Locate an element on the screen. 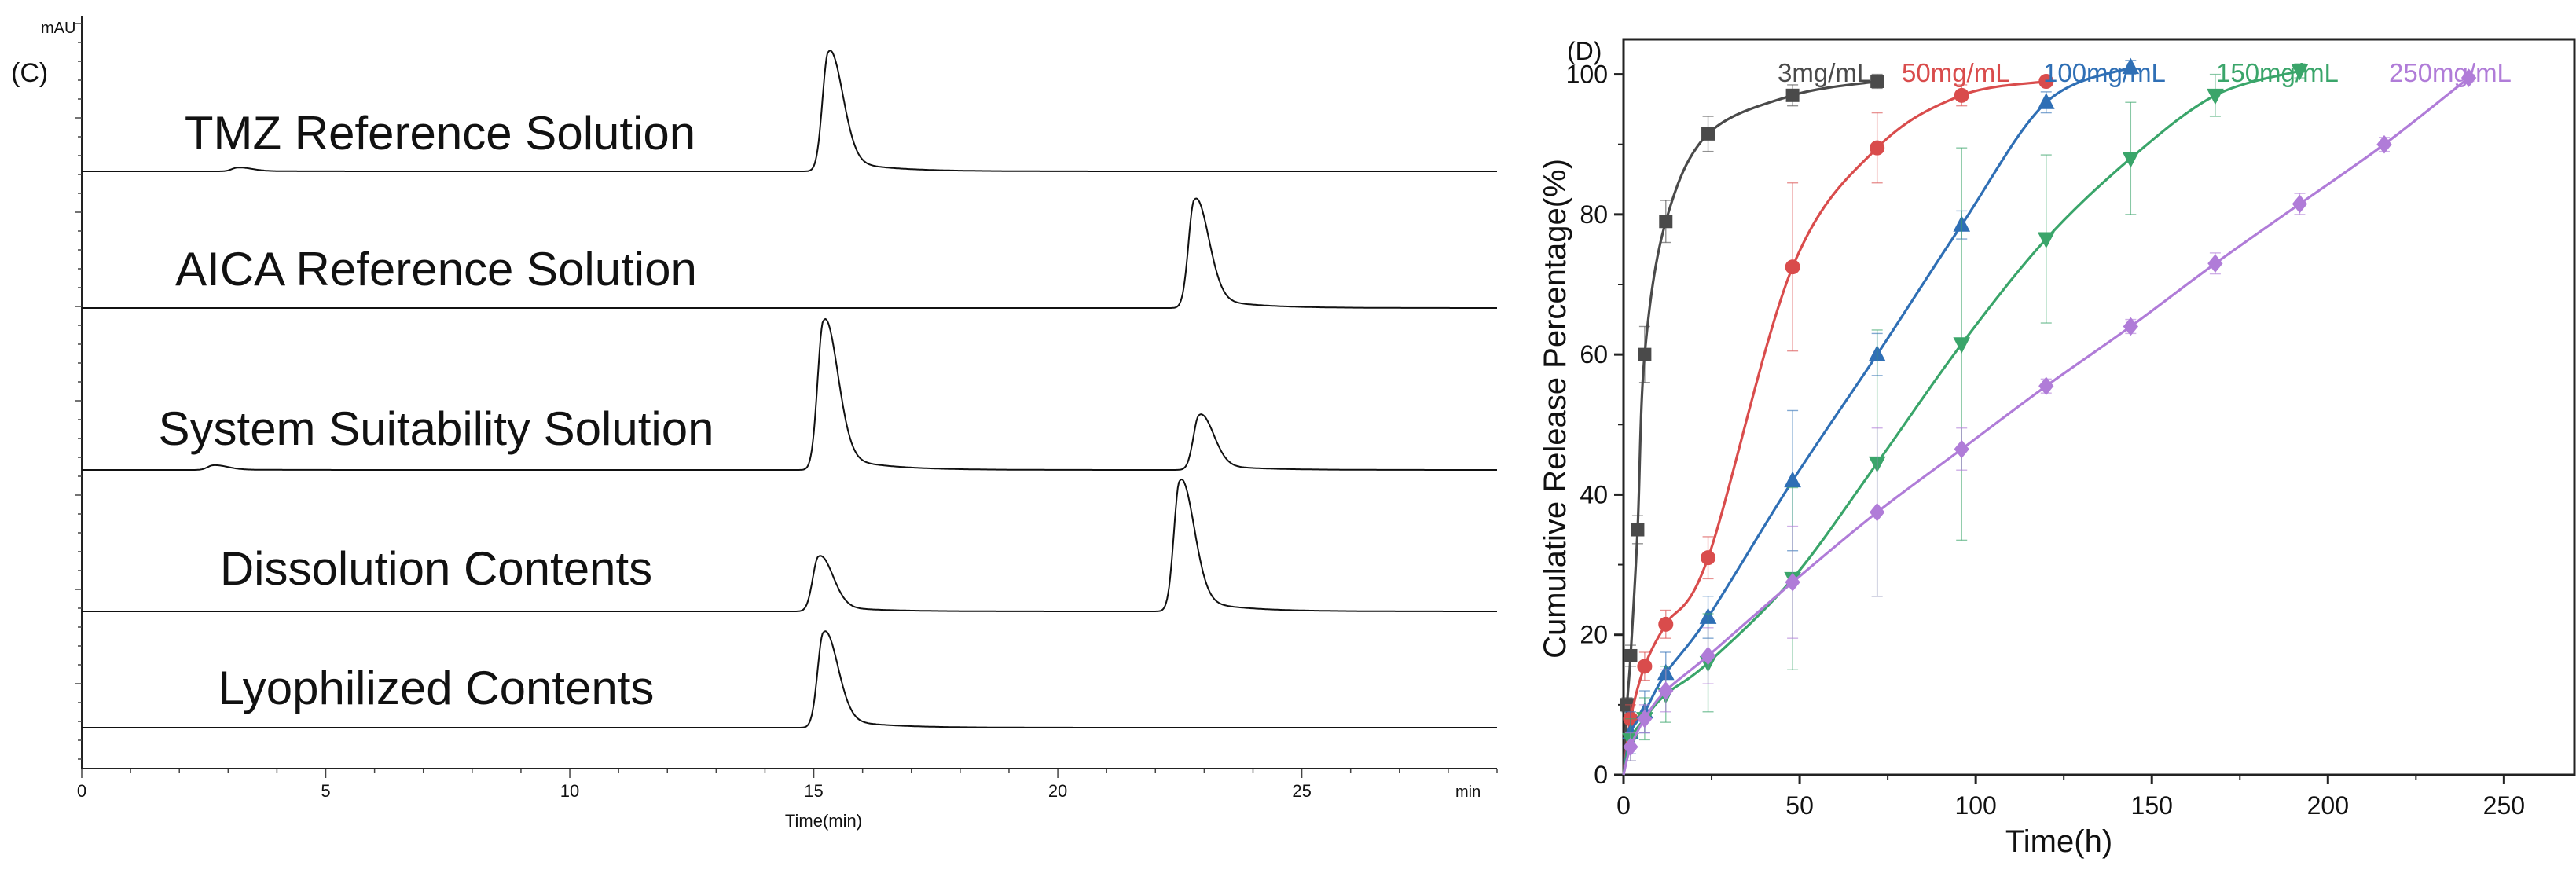 This screenshot has width=2576, height=877. trace-label: Dissolution Contents is located at coordinates (436, 568).